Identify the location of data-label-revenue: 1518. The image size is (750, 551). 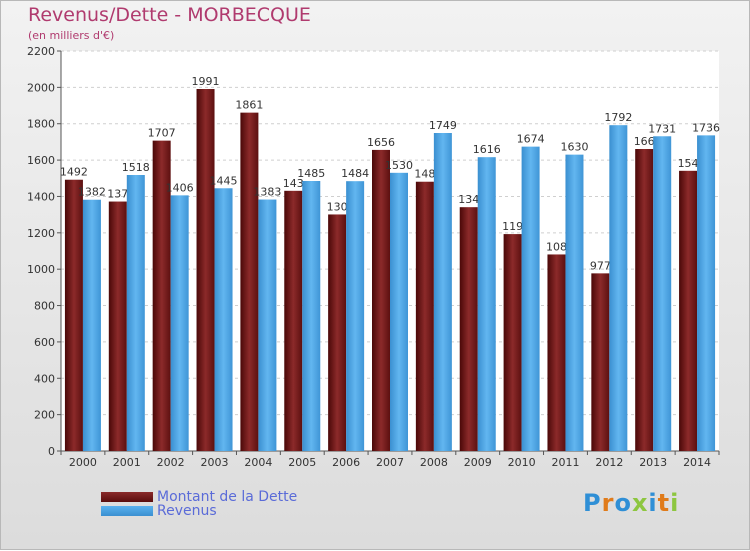
(136, 167).